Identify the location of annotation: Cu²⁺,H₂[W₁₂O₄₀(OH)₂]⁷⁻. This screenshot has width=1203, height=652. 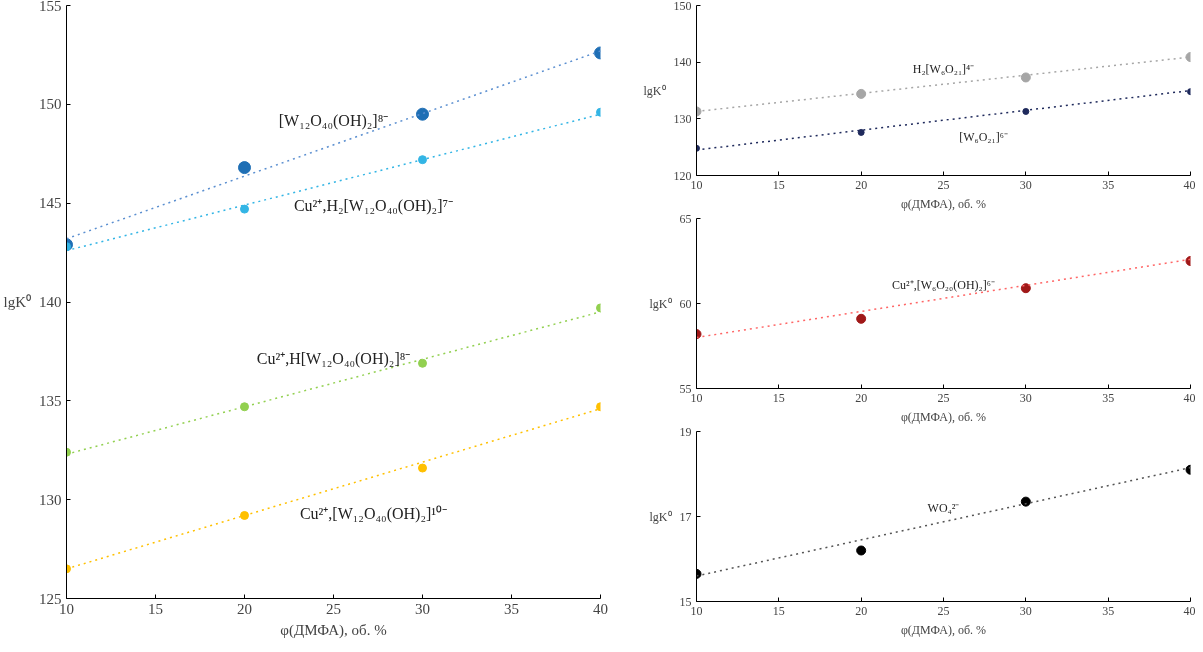
(373, 206).